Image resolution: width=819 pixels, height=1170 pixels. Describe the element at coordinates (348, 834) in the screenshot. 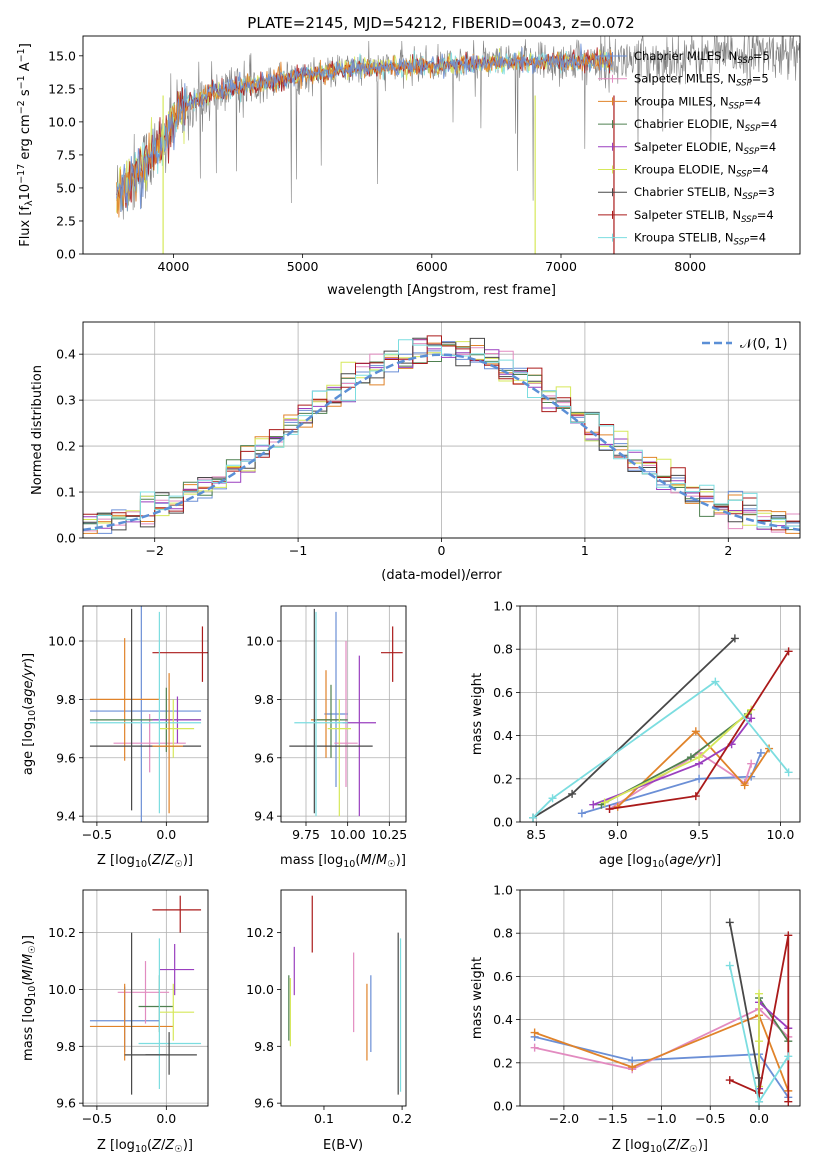

I see `x-tick-label: 10.00` at that location.